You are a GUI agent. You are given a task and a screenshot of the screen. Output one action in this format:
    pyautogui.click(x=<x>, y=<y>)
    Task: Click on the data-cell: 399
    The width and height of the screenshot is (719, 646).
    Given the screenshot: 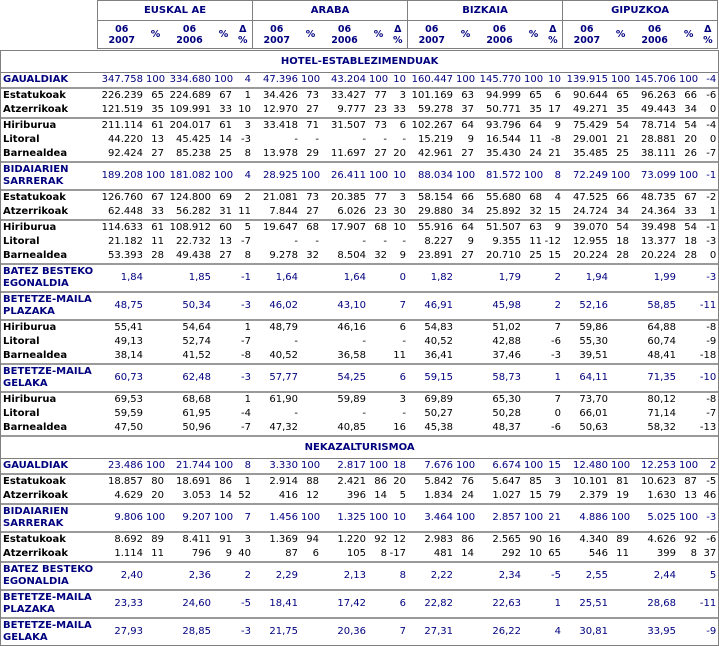 What is the action you would take?
    pyautogui.click(x=655, y=555)
    